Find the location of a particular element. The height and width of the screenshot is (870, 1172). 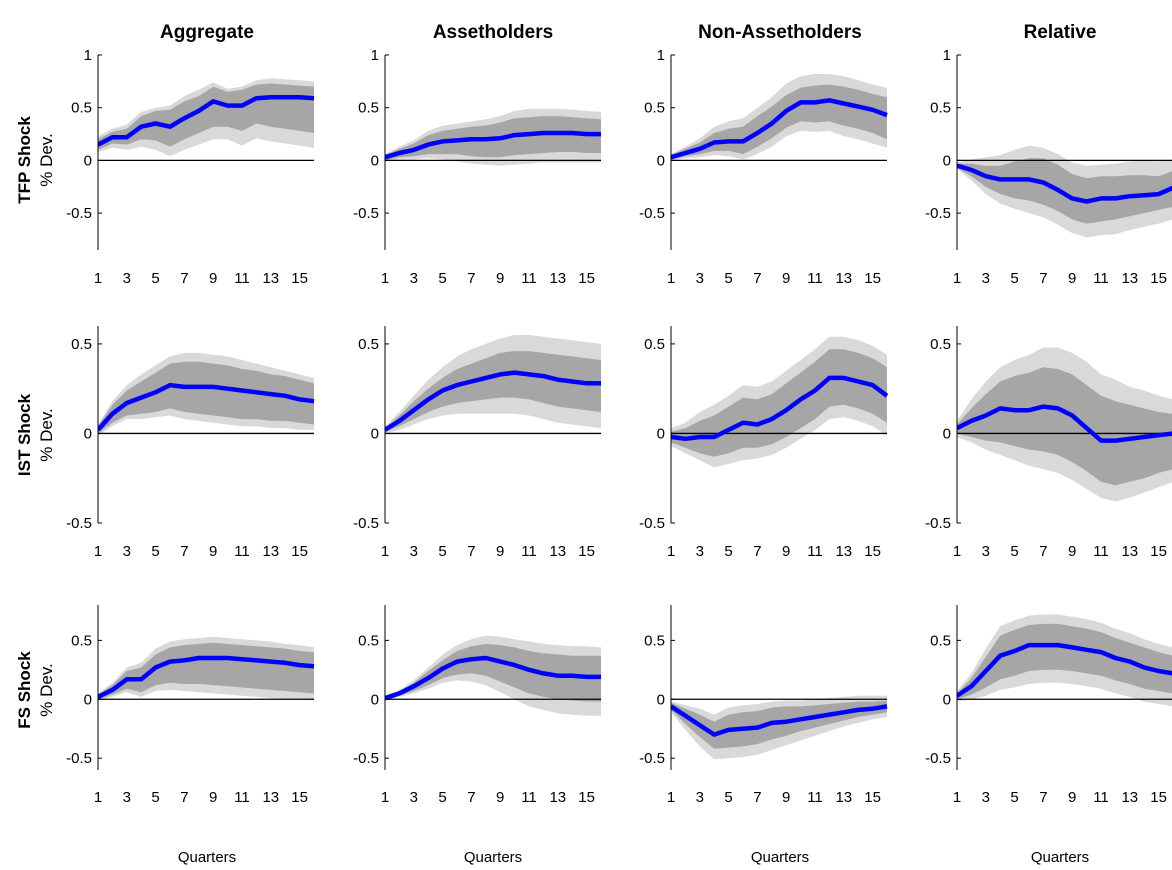

row-title-ist: IST Shock is located at coordinates (24, 434).